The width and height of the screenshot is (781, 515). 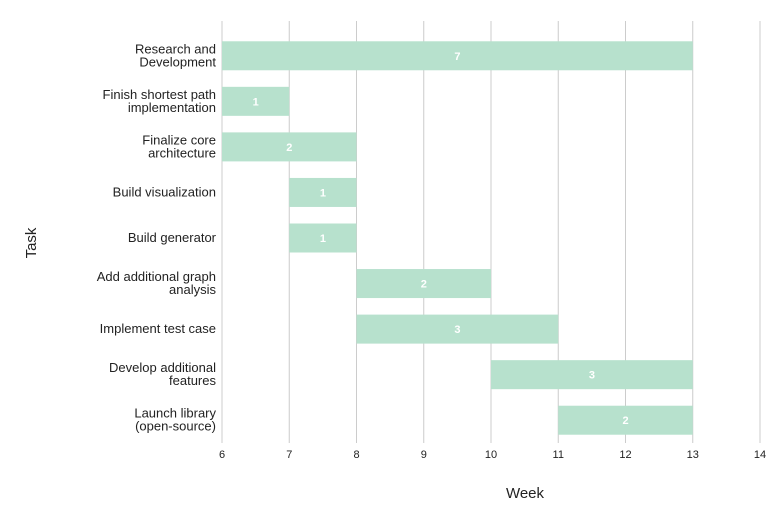 I want to click on task-label: Research and Development, so click(x=175, y=55).